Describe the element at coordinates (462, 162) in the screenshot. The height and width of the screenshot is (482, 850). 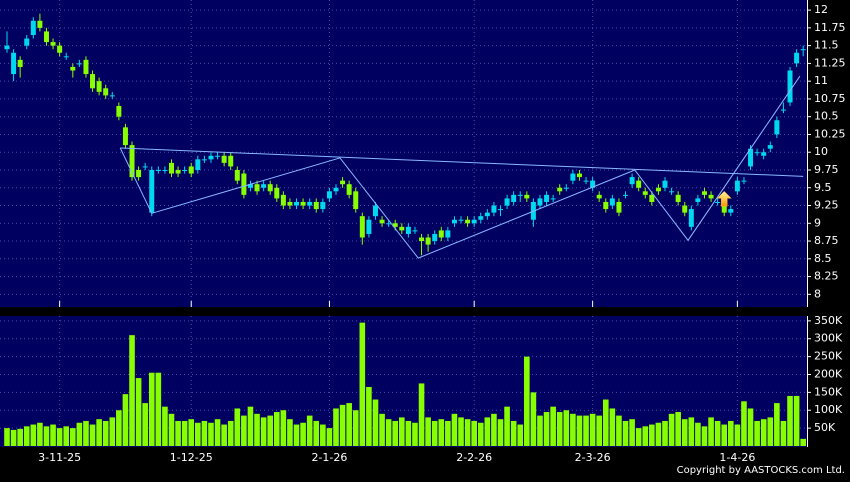
I see `trendline` at that location.